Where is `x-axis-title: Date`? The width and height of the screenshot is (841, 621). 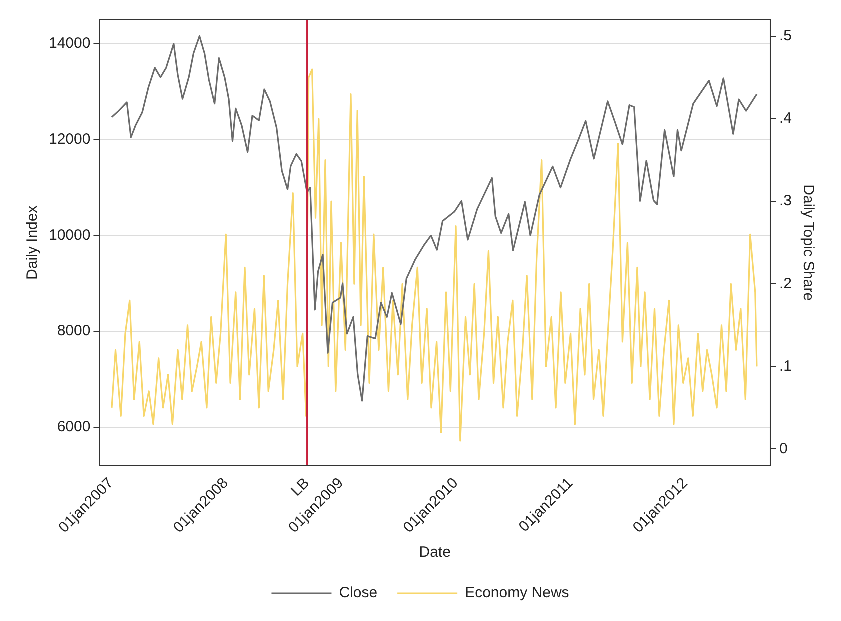
x-axis-title: Date is located at coordinates (435, 553).